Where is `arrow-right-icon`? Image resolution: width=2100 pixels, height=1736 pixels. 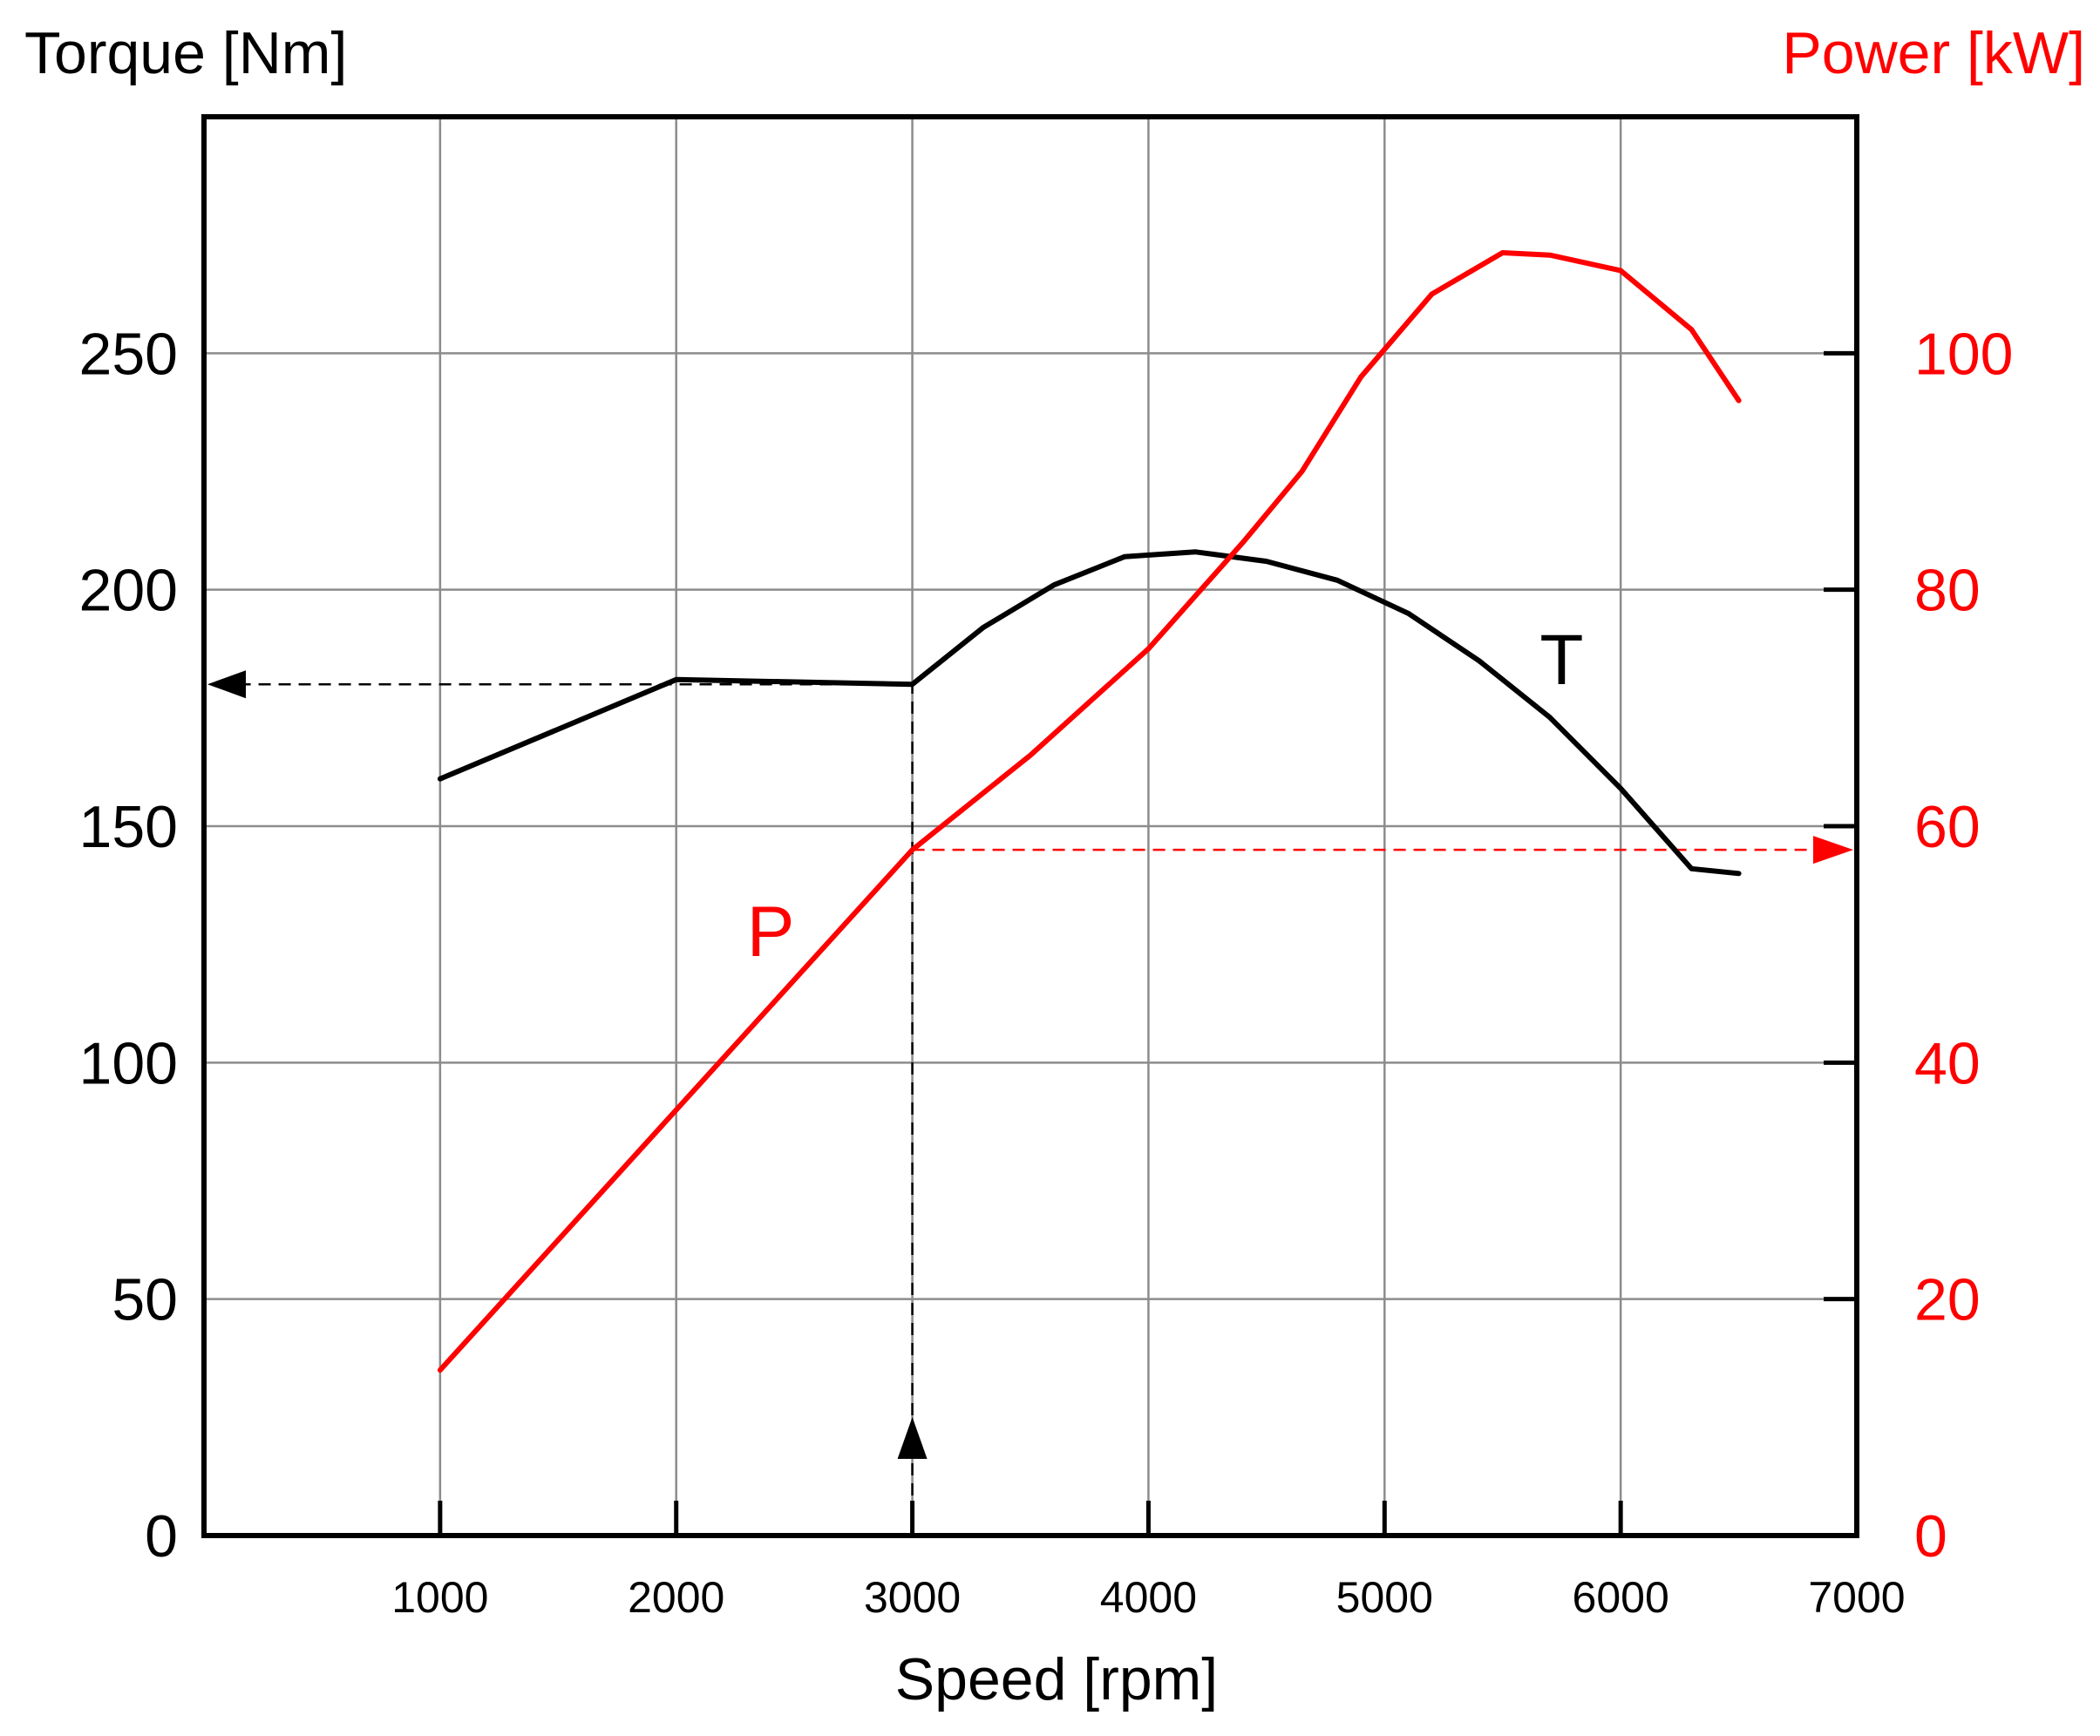
arrow-right-icon is located at coordinates (1833, 850).